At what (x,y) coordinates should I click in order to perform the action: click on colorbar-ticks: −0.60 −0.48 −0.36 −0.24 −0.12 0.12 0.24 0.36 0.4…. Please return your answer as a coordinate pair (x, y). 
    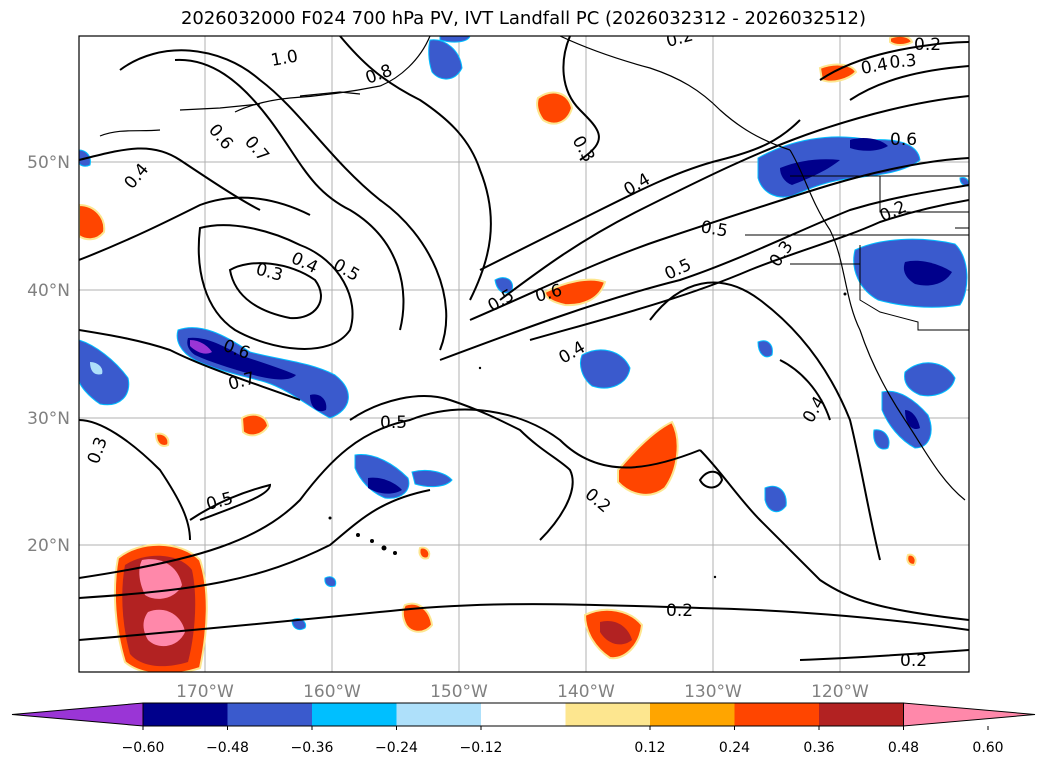
    Looking at the image, I should click on (563, 741).